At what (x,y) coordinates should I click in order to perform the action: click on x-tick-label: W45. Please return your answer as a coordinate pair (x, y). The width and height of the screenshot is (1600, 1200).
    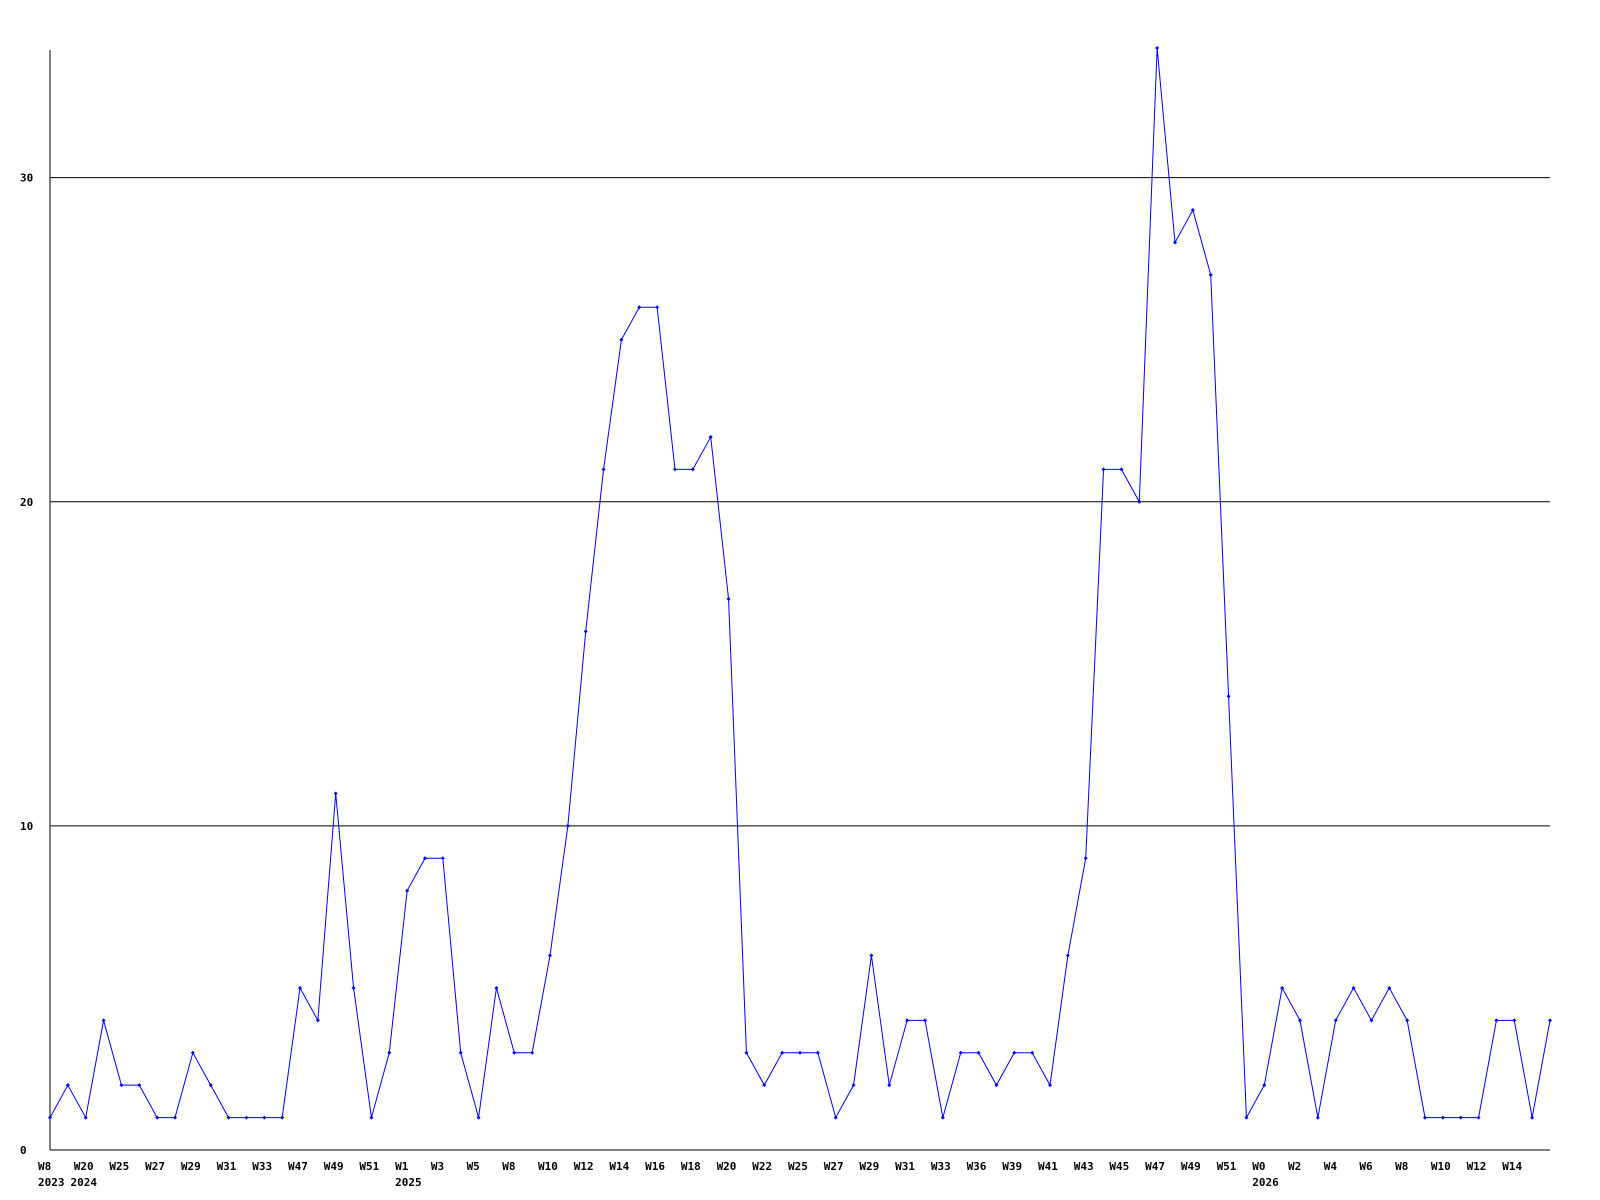
    Looking at the image, I should click on (1119, 1166).